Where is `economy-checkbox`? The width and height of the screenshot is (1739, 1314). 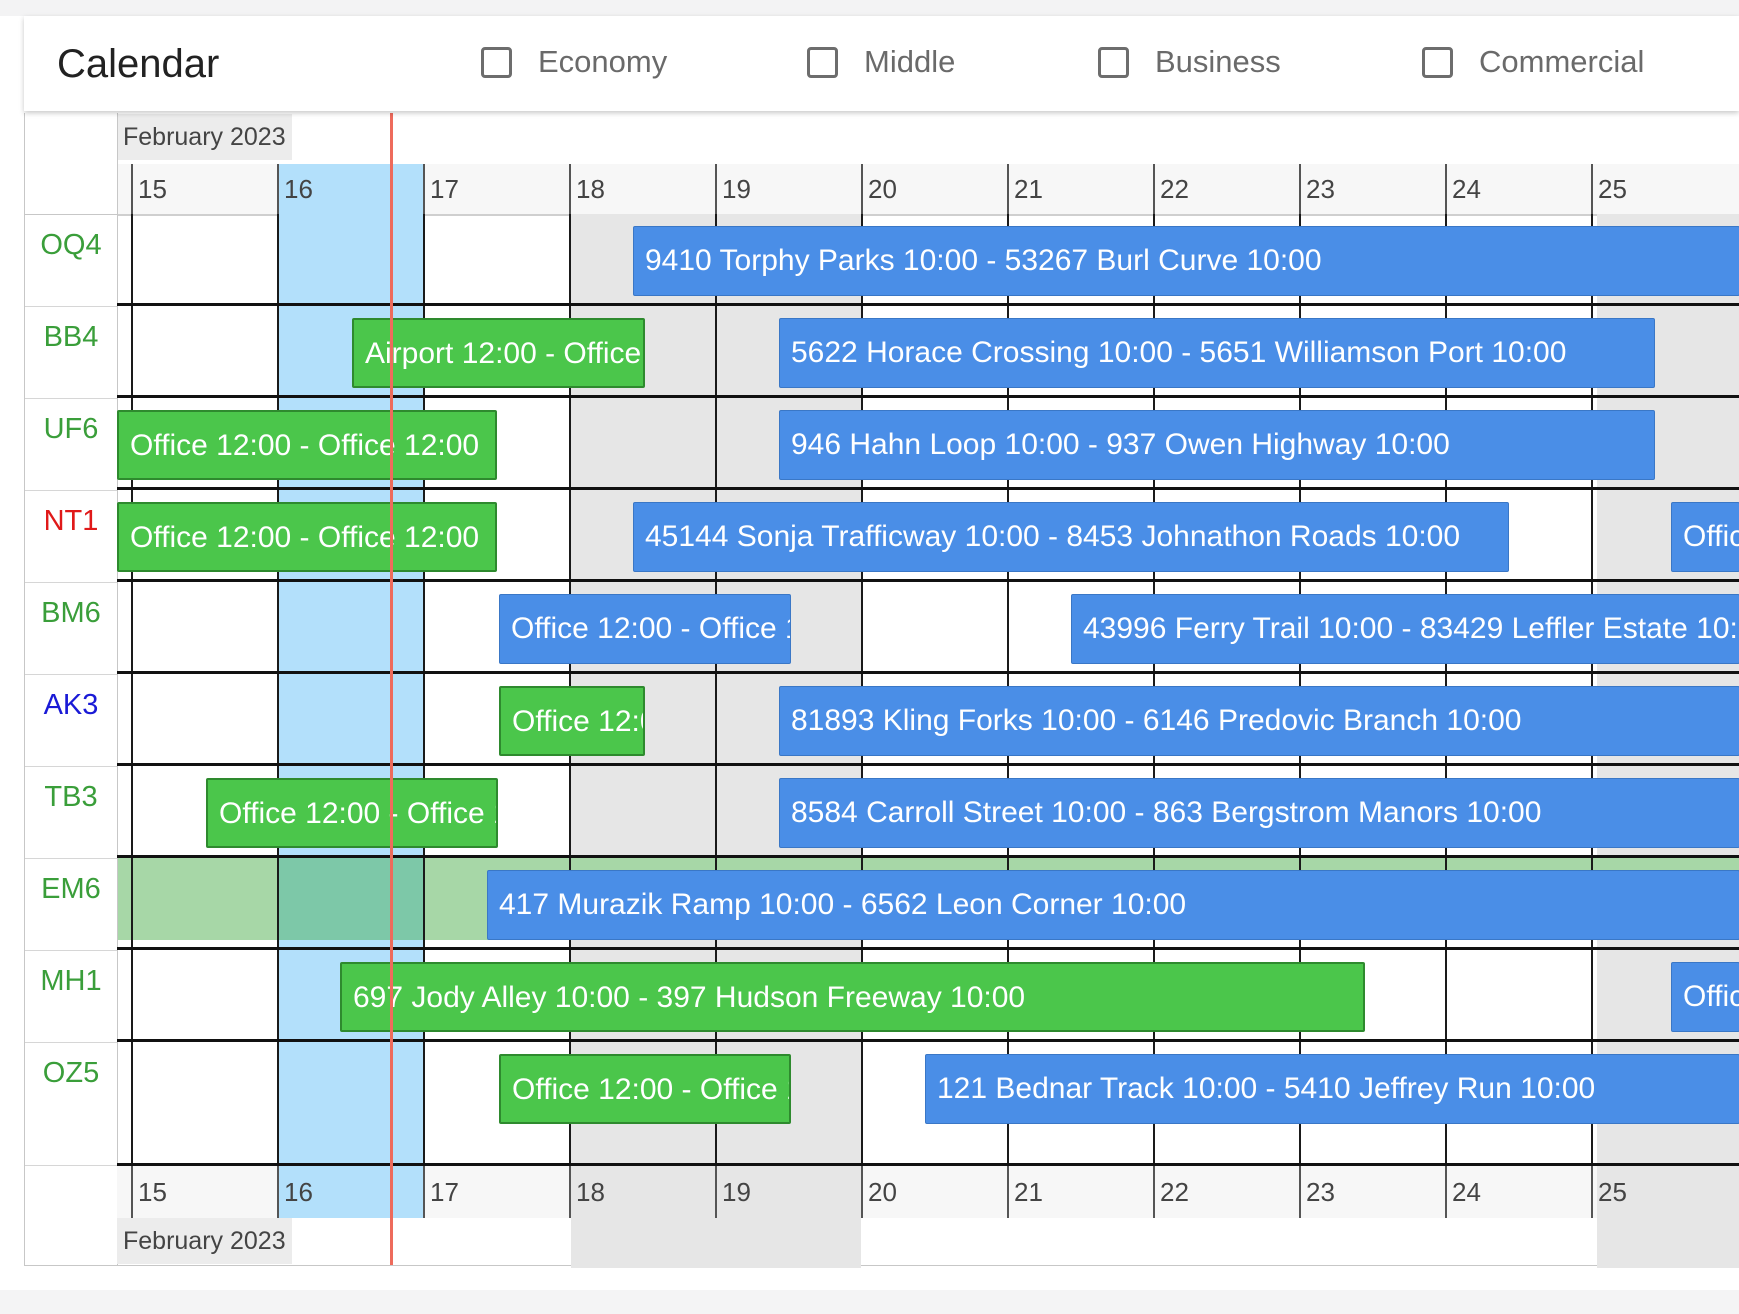 economy-checkbox is located at coordinates (496, 62).